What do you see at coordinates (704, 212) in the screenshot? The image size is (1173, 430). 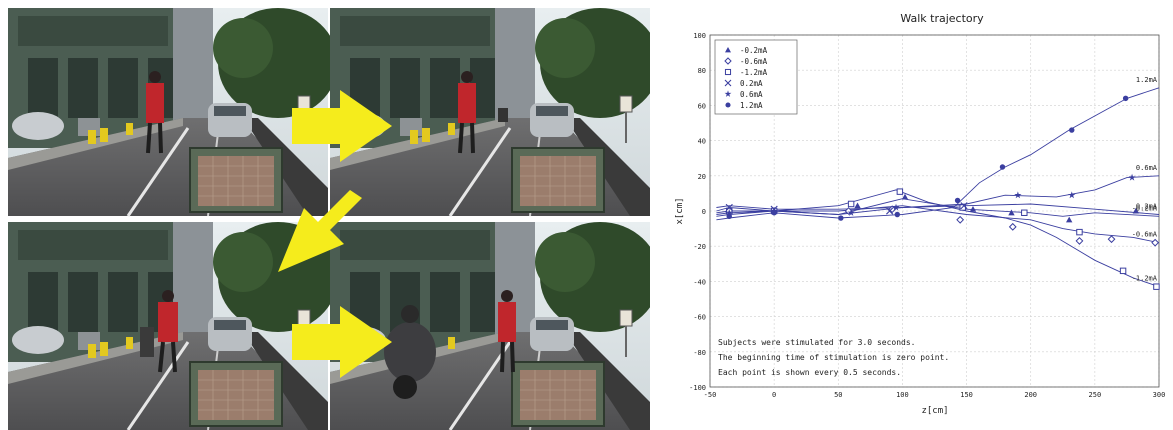 I see `y-tick-label: 0` at bounding box center [704, 212].